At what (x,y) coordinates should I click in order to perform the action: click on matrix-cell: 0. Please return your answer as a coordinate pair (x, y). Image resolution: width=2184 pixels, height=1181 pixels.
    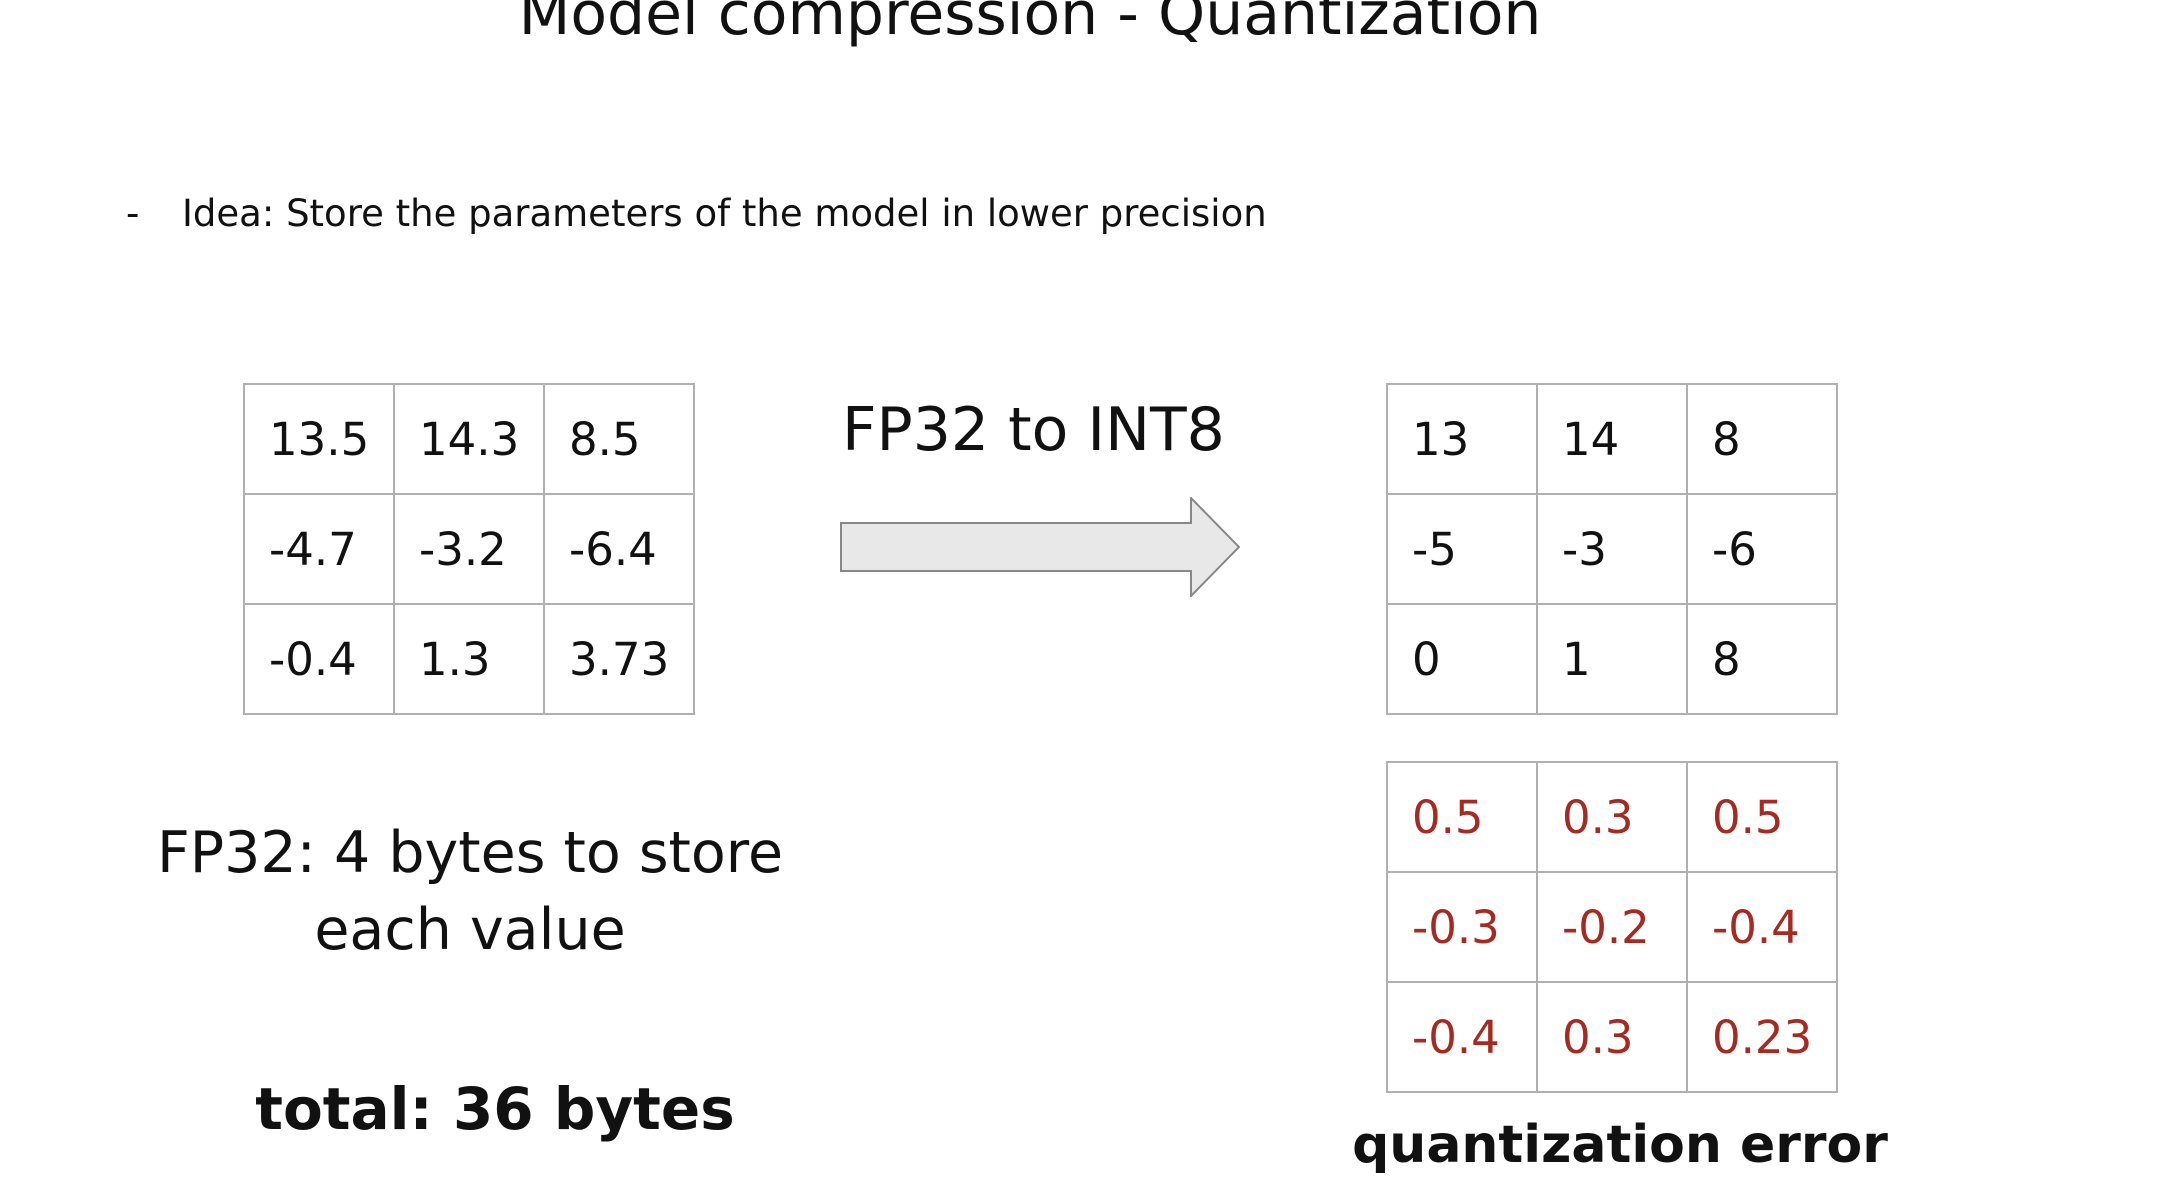
    Looking at the image, I should click on (1462, 659).